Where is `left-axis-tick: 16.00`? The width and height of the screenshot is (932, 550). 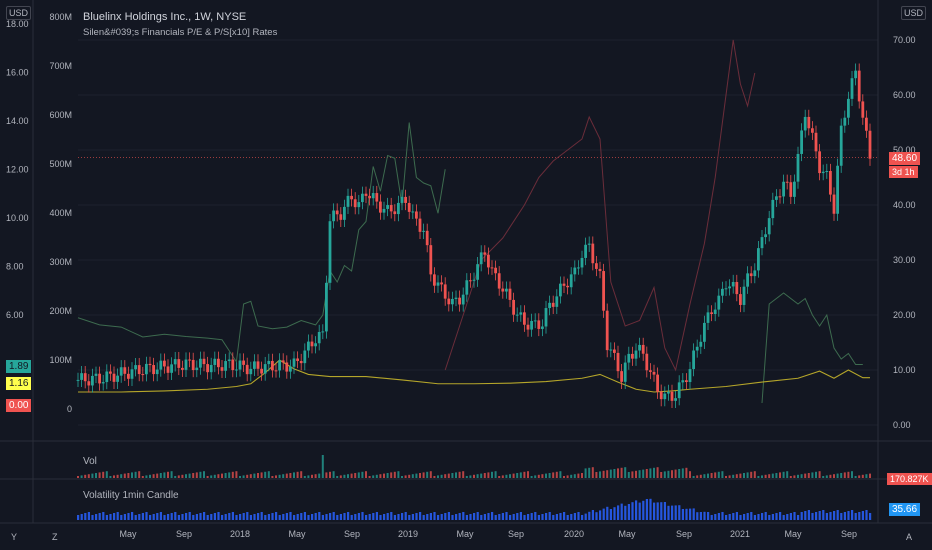 left-axis-tick: 16.00 is located at coordinates (17, 73).